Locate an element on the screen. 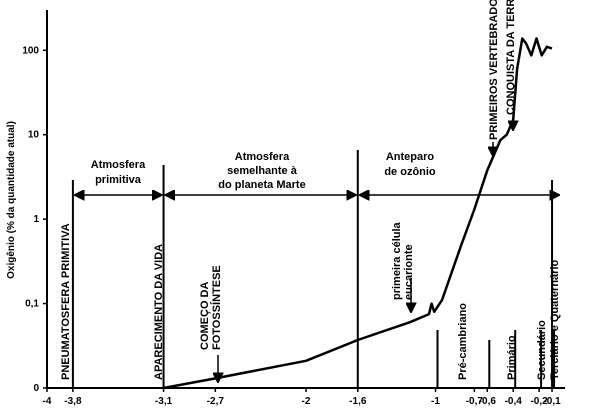 The width and height of the screenshot is (600, 420). annotation: Anteparo is located at coordinates (410, 157).